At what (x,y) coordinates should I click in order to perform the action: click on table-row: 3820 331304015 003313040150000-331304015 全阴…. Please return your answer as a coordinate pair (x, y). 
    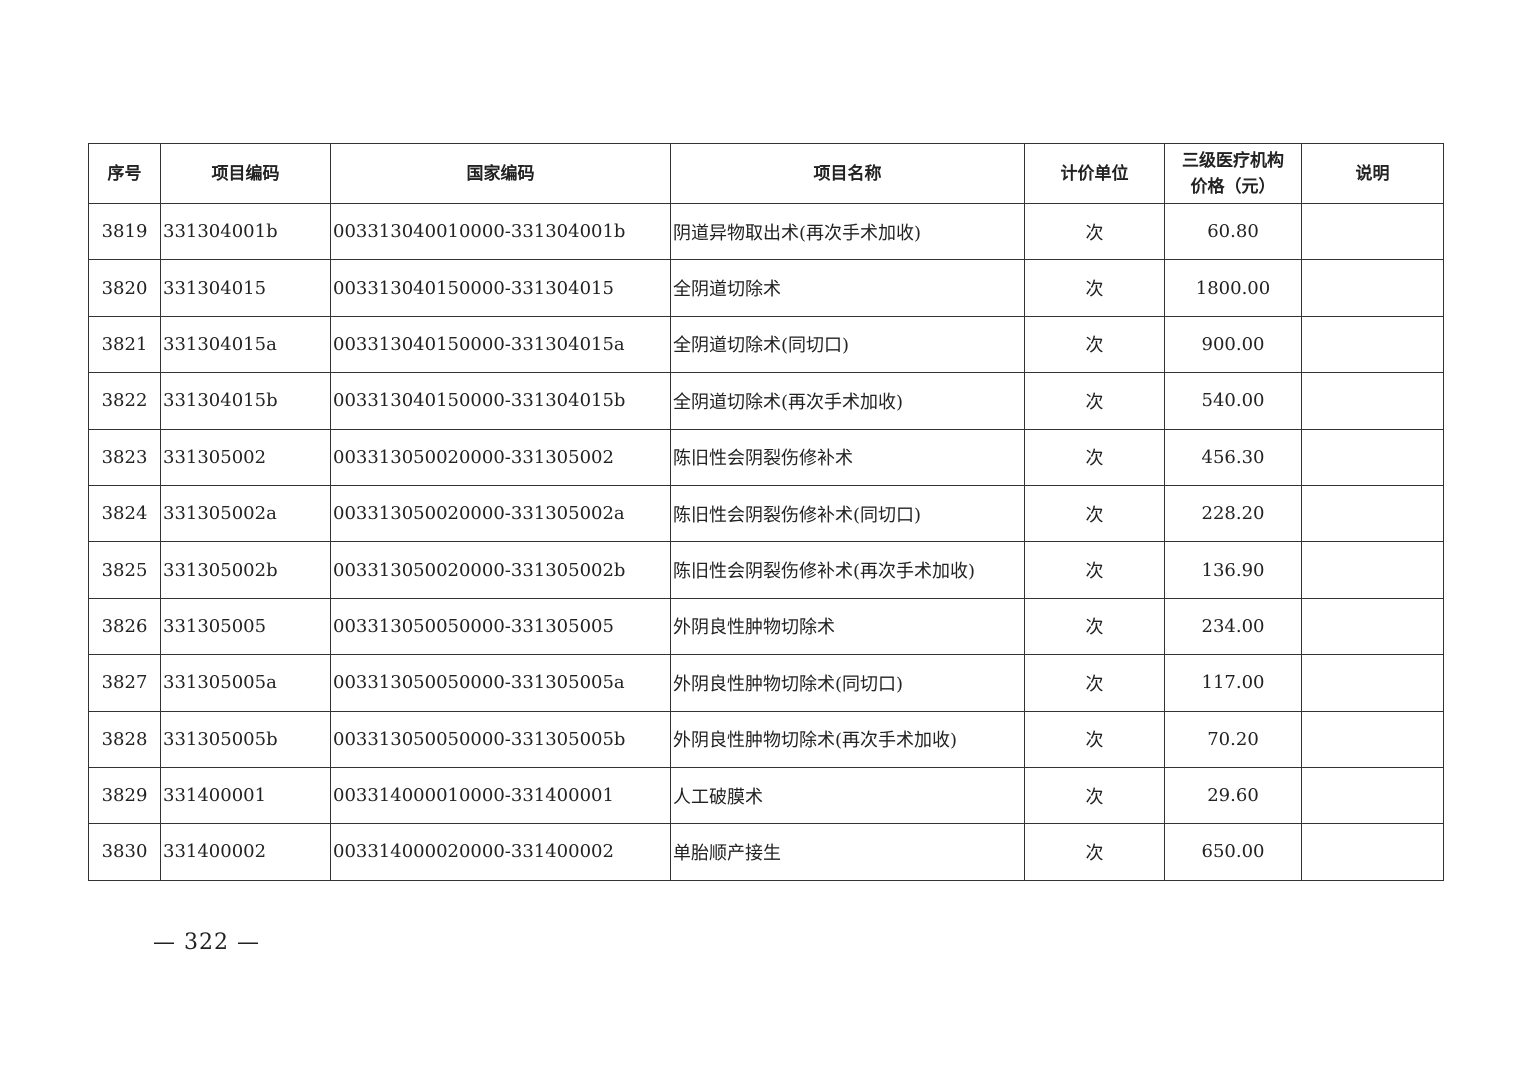
    Looking at the image, I should click on (766, 288).